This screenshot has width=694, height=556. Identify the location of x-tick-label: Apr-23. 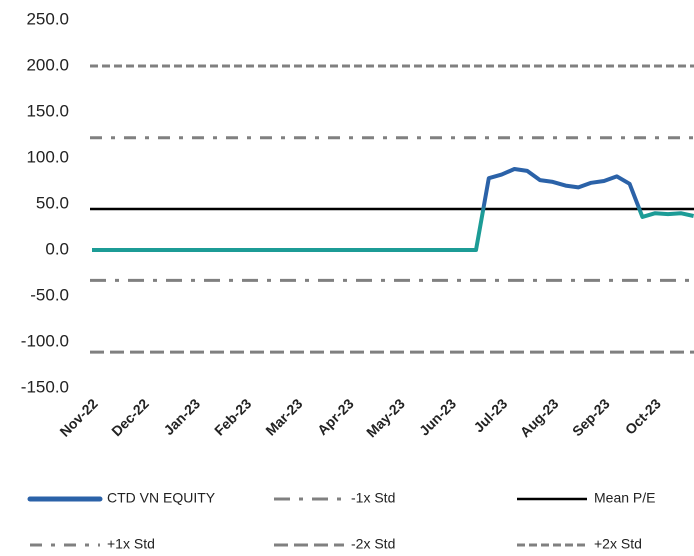
(335, 416).